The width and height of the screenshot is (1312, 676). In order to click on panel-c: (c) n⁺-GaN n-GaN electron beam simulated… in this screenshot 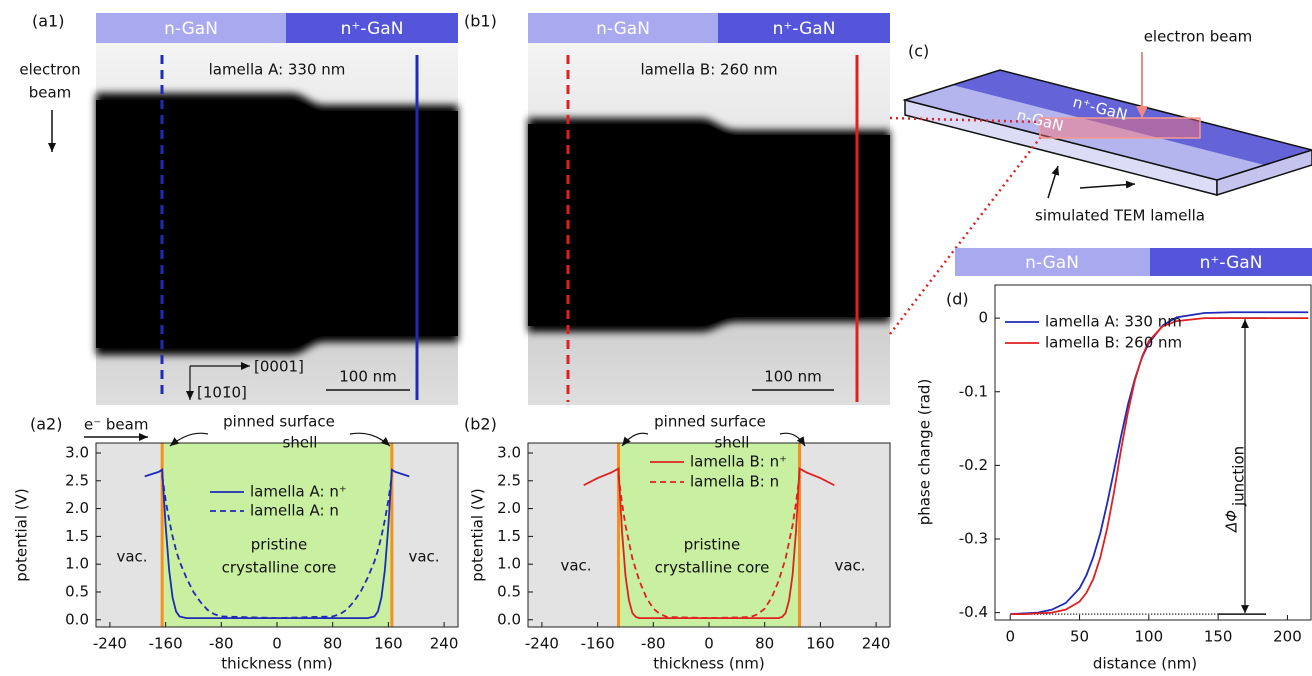, I will do `click(1100, 181)`.